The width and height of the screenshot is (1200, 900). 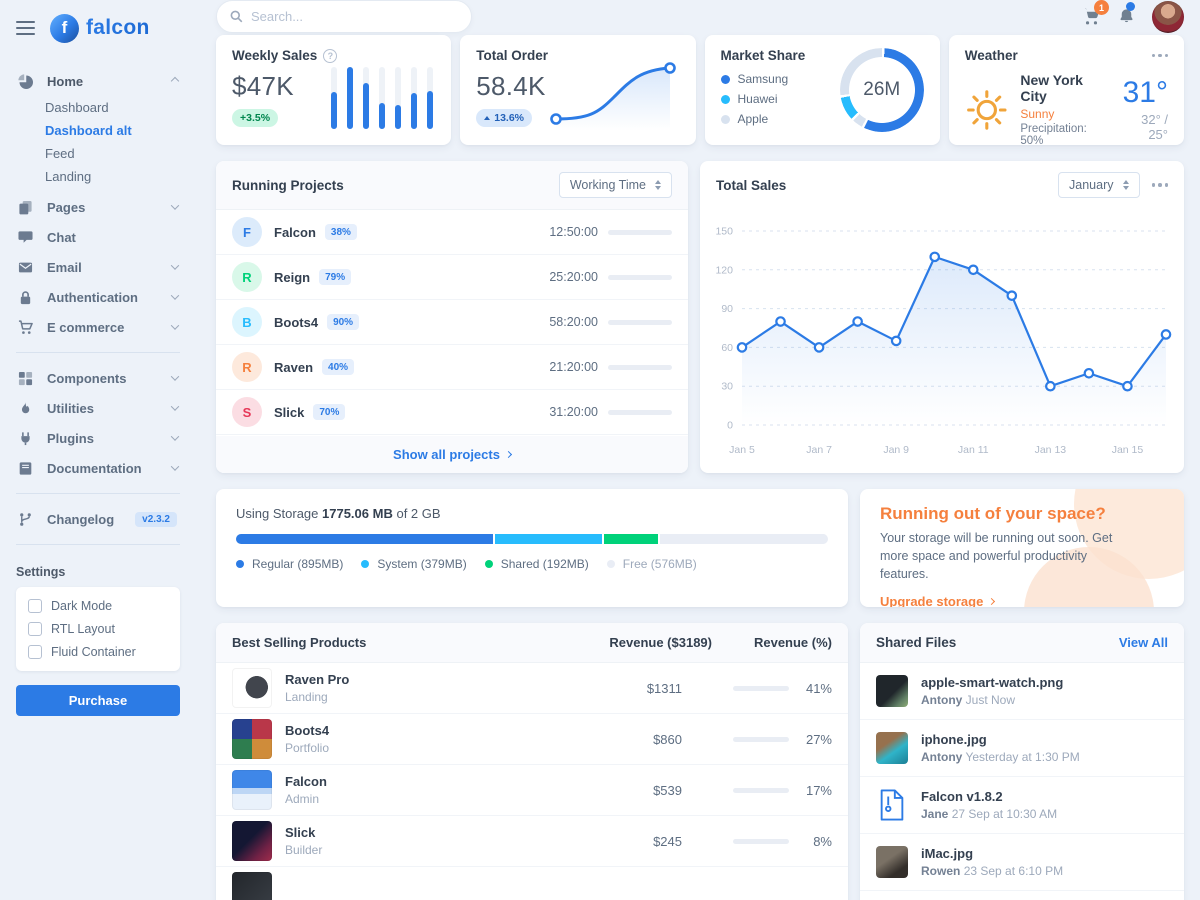 What do you see at coordinates (1168, 16) in the screenshot?
I see `user-avatar` at bounding box center [1168, 16].